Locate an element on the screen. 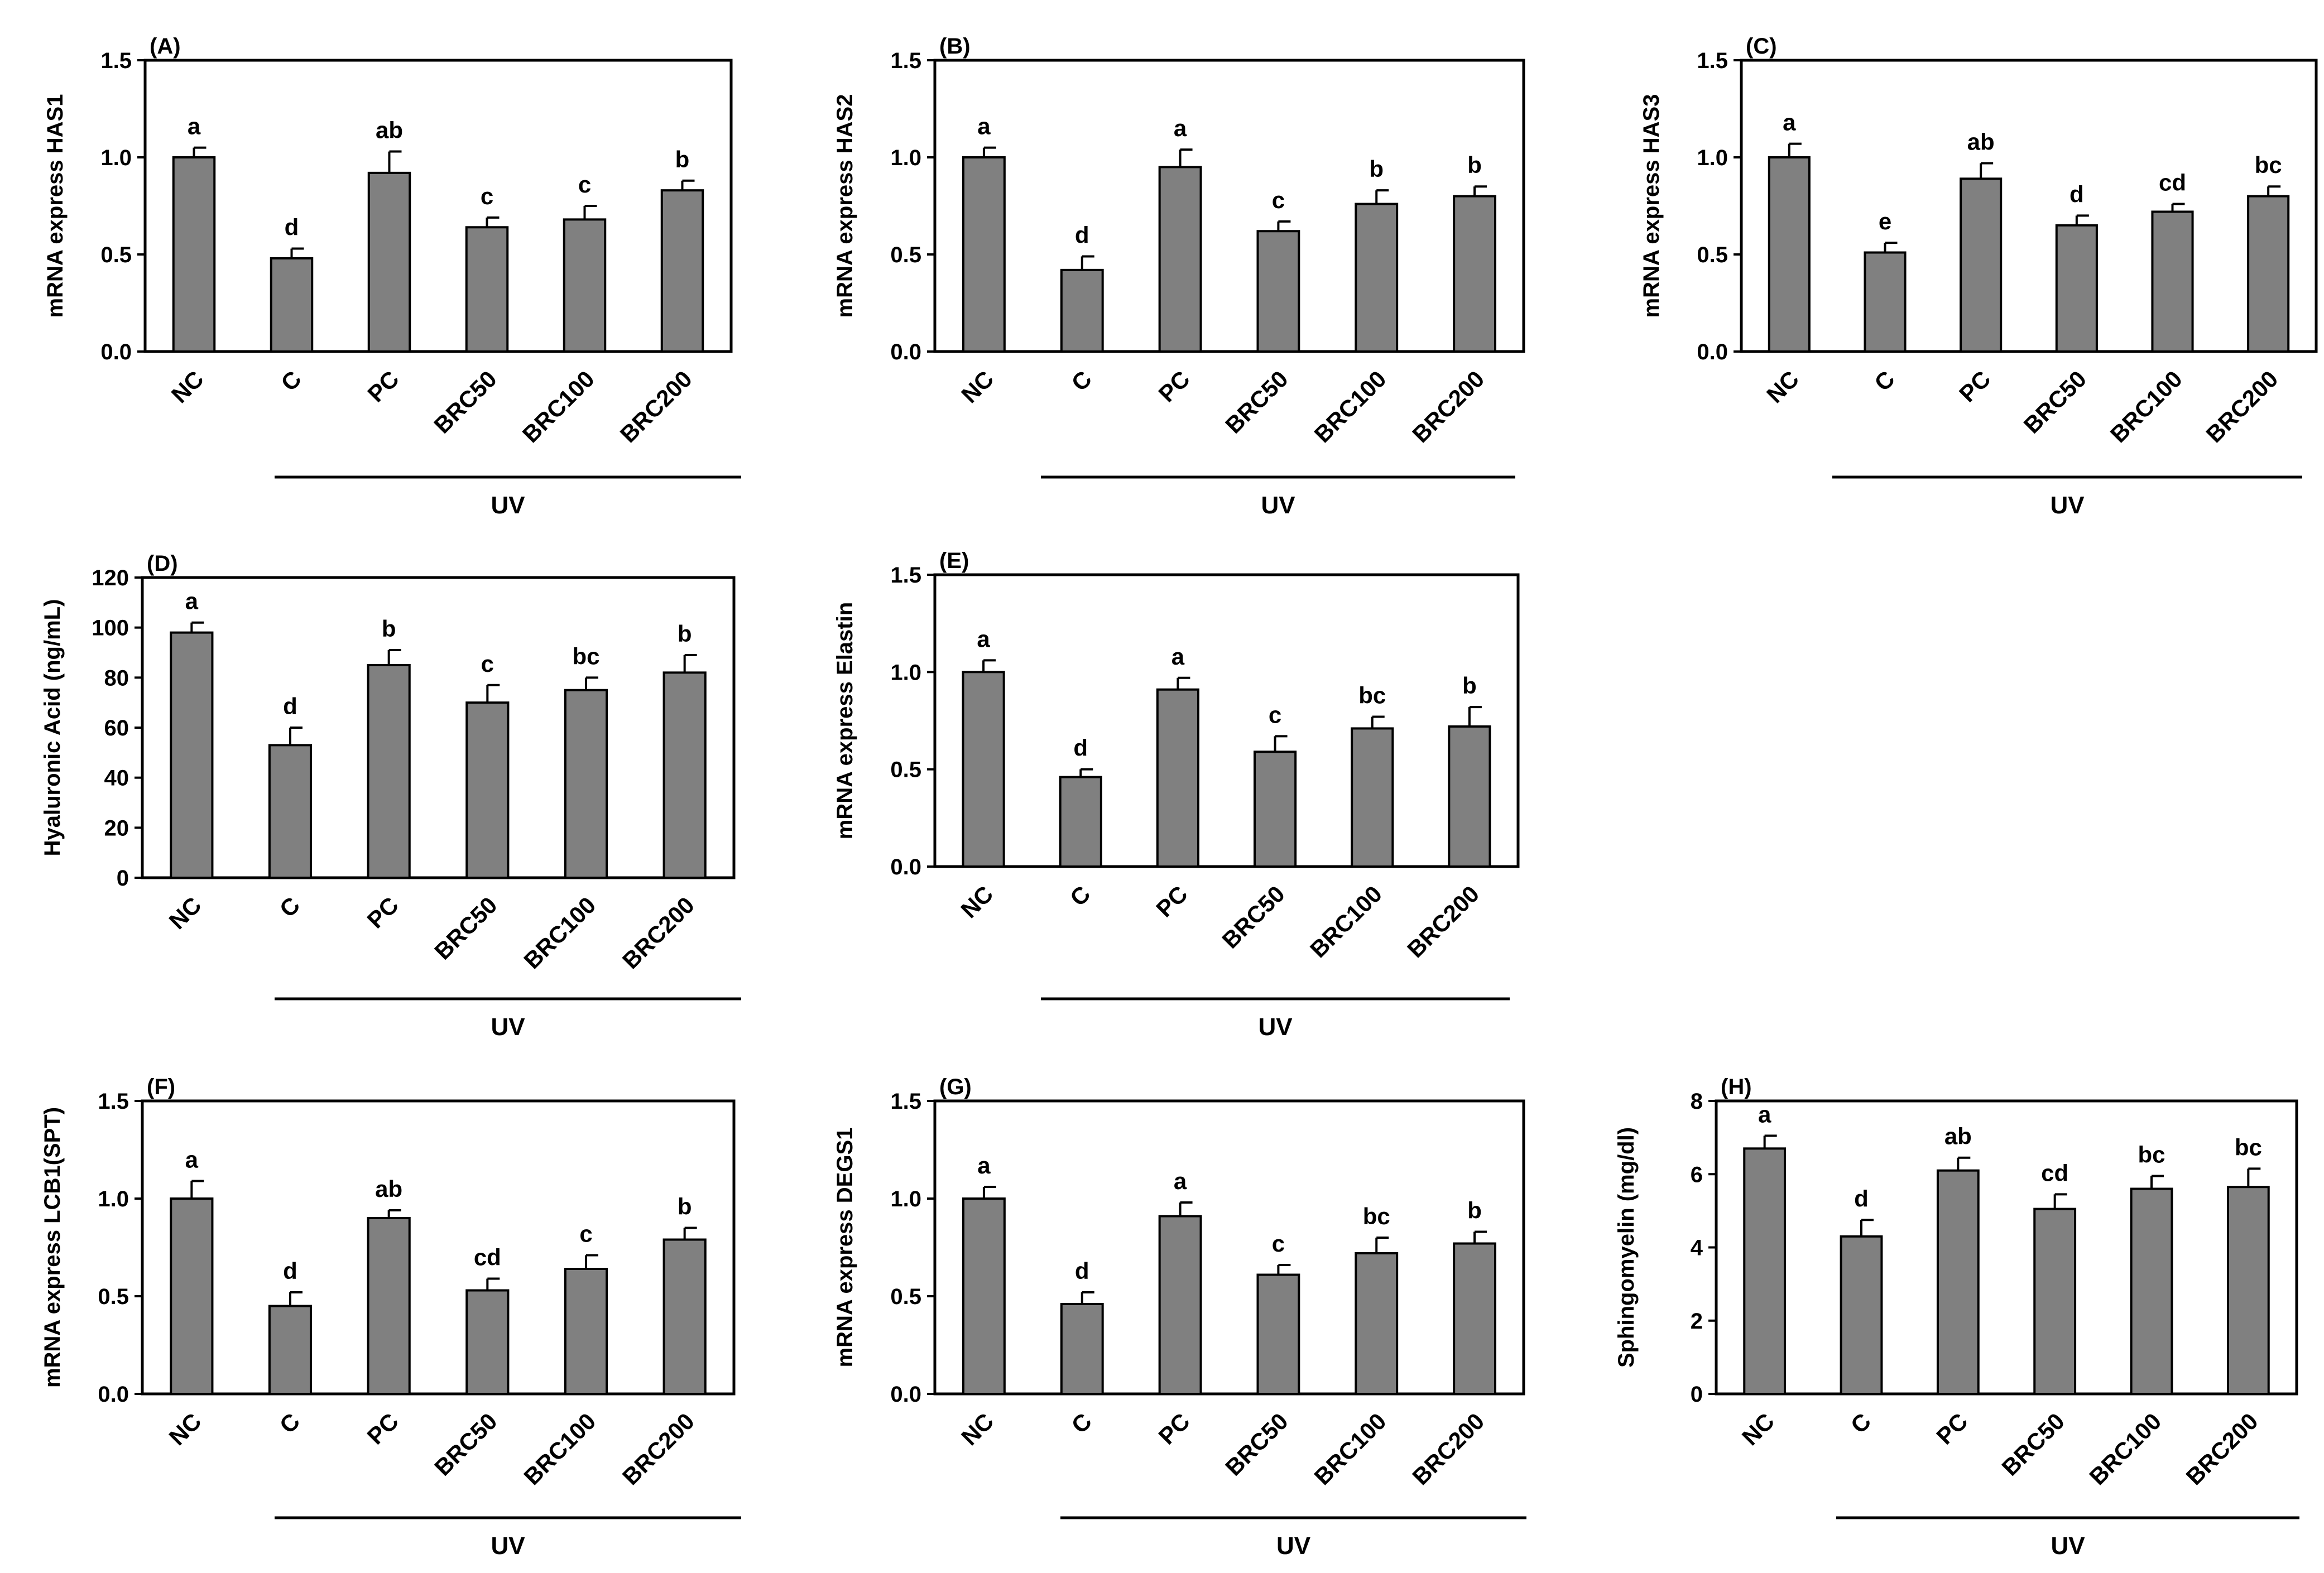  y-axis-label: Sphingomyelin (mg/dl) is located at coordinates (1626, 1247).